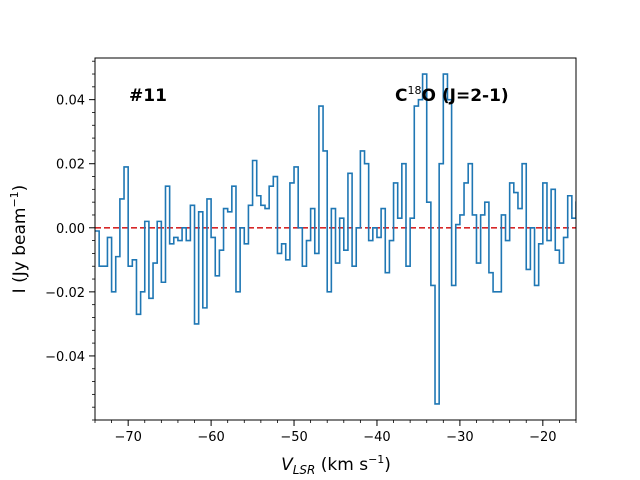 The height and width of the screenshot is (480, 640). What do you see at coordinates (335, 432) in the screenshot?
I see `x-axis-ticks: −70 −60 −50 −40 −30 −20` at bounding box center [335, 432].